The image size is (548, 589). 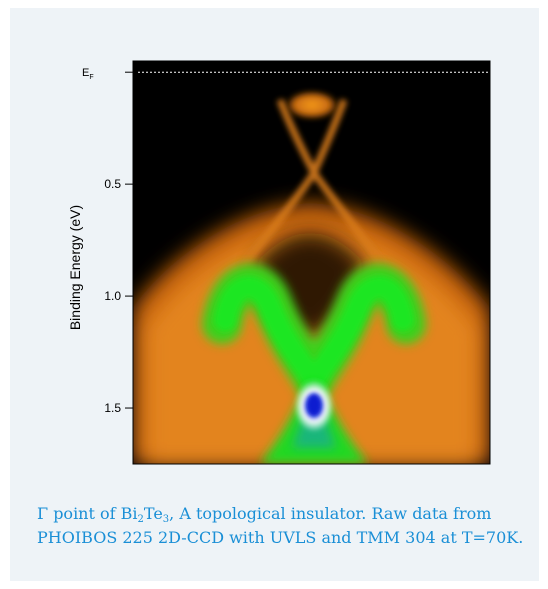 I want to click on y-tick-label: 0.5, so click(x=112, y=184).